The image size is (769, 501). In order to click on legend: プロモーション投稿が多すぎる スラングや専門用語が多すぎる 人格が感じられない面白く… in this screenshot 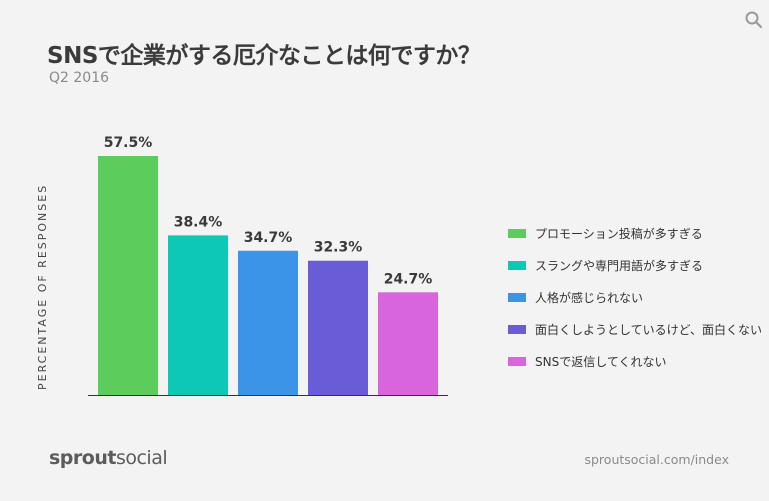, I will do `click(635, 297)`.